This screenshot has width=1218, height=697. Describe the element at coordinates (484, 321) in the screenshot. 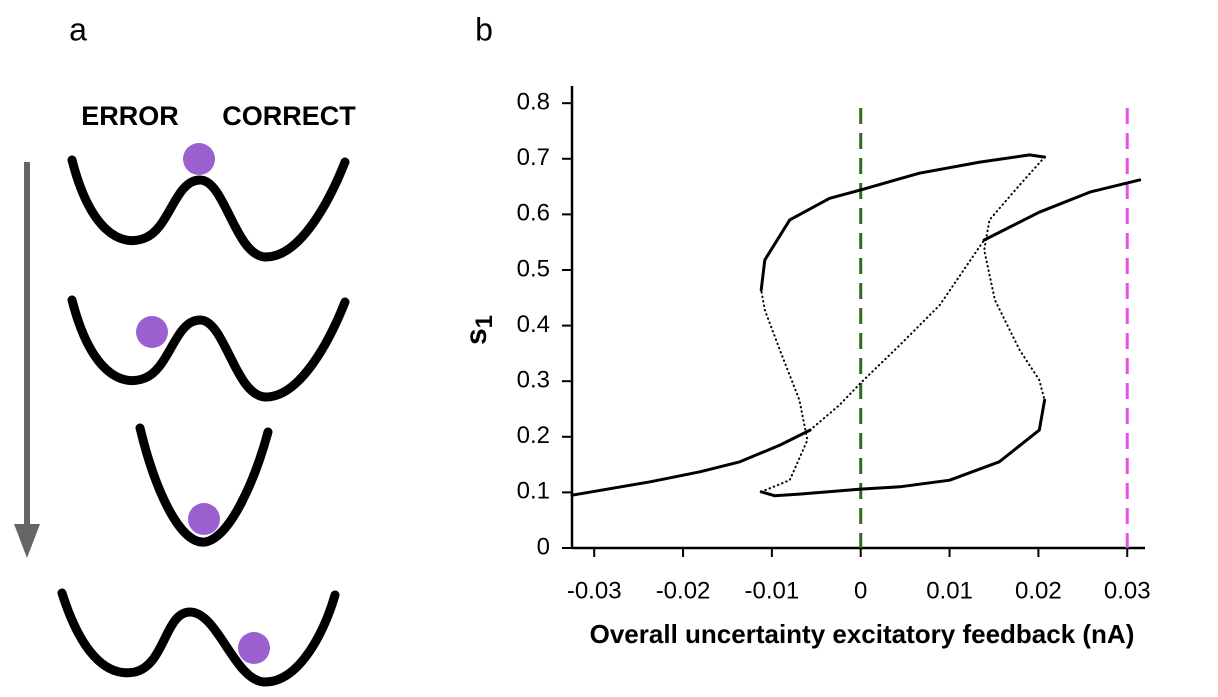

I see `y-axis-label-sub: 1` at that location.